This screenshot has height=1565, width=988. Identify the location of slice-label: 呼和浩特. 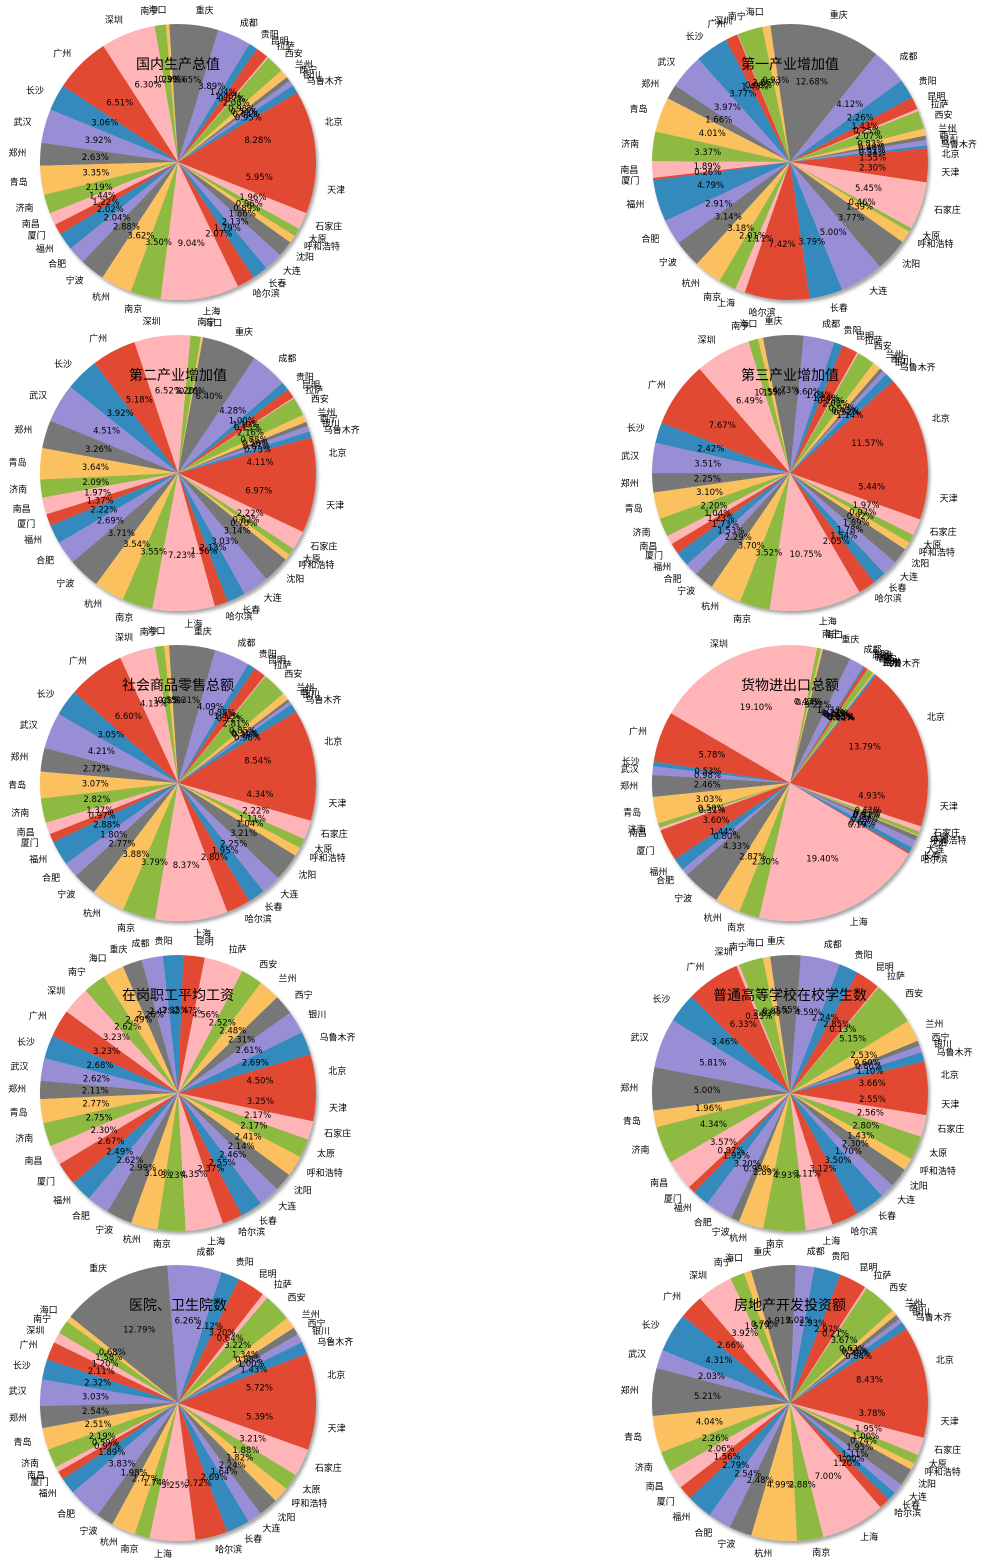
(322, 246).